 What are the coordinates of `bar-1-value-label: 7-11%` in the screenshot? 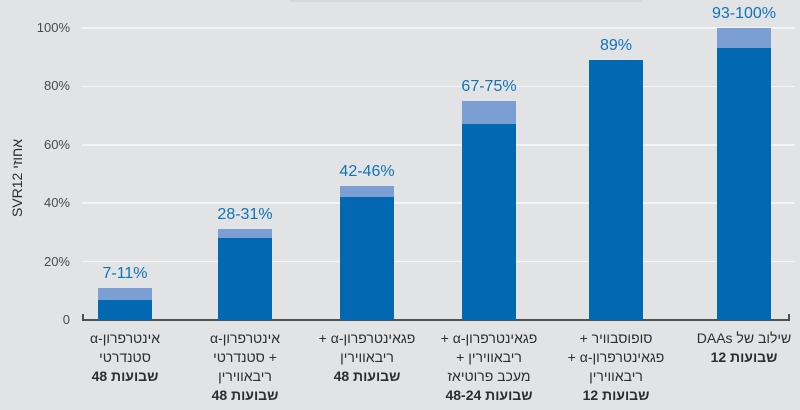 It's located at (125, 273).